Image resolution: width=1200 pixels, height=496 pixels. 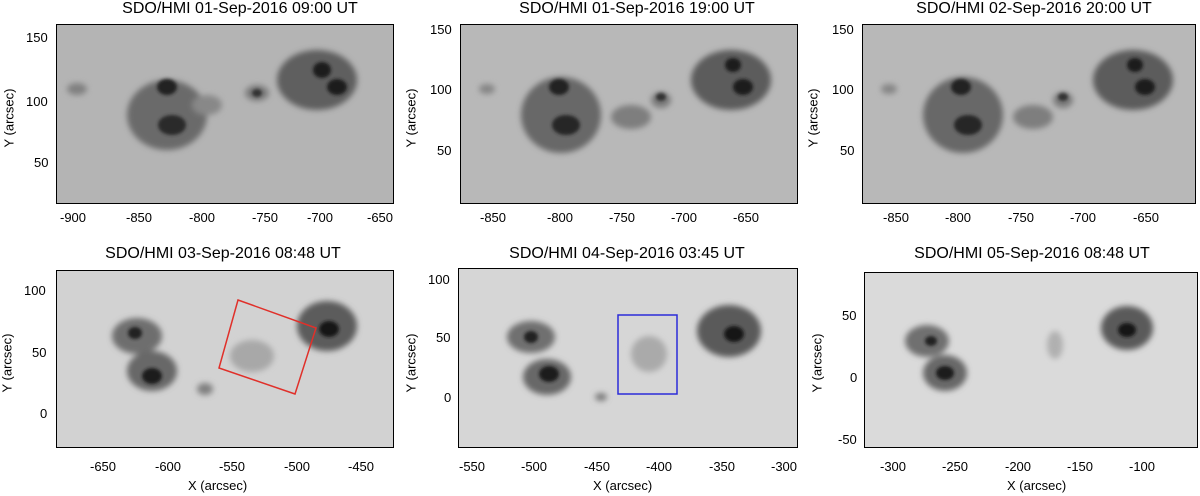 I want to click on x-tick-label: -250, so click(x=955, y=466).